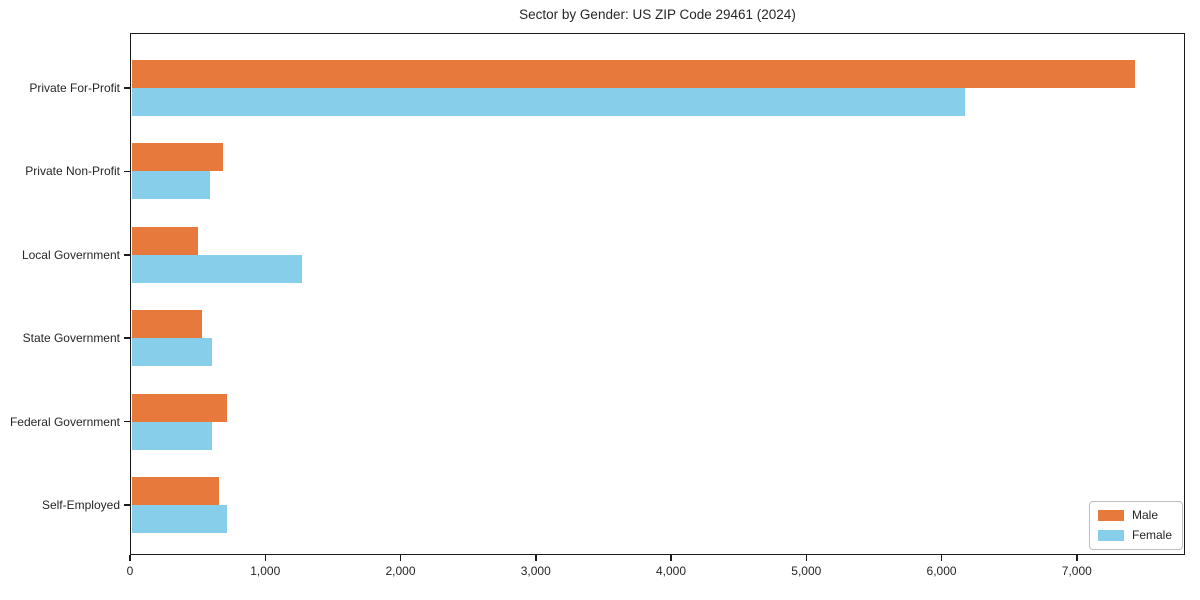 This screenshot has height=600, width=1200. What do you see at coordinates (1110, 515) in the screenshot?
I see `legend-swatch-male` at bounding box center [1110, 515].